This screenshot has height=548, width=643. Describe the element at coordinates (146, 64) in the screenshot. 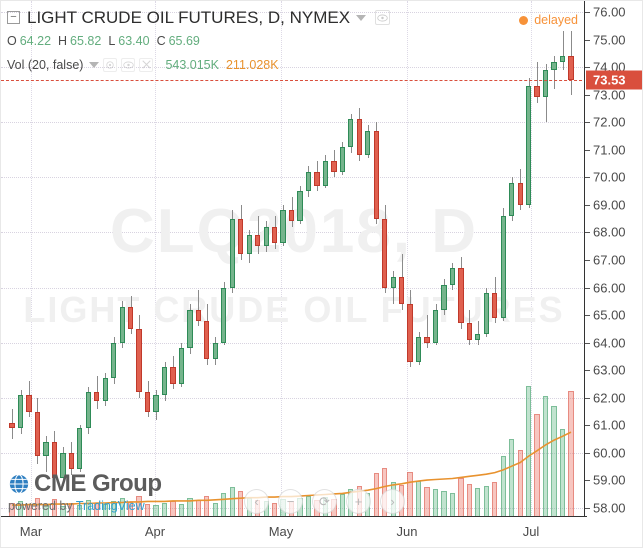

I see `close-icon` at that location.